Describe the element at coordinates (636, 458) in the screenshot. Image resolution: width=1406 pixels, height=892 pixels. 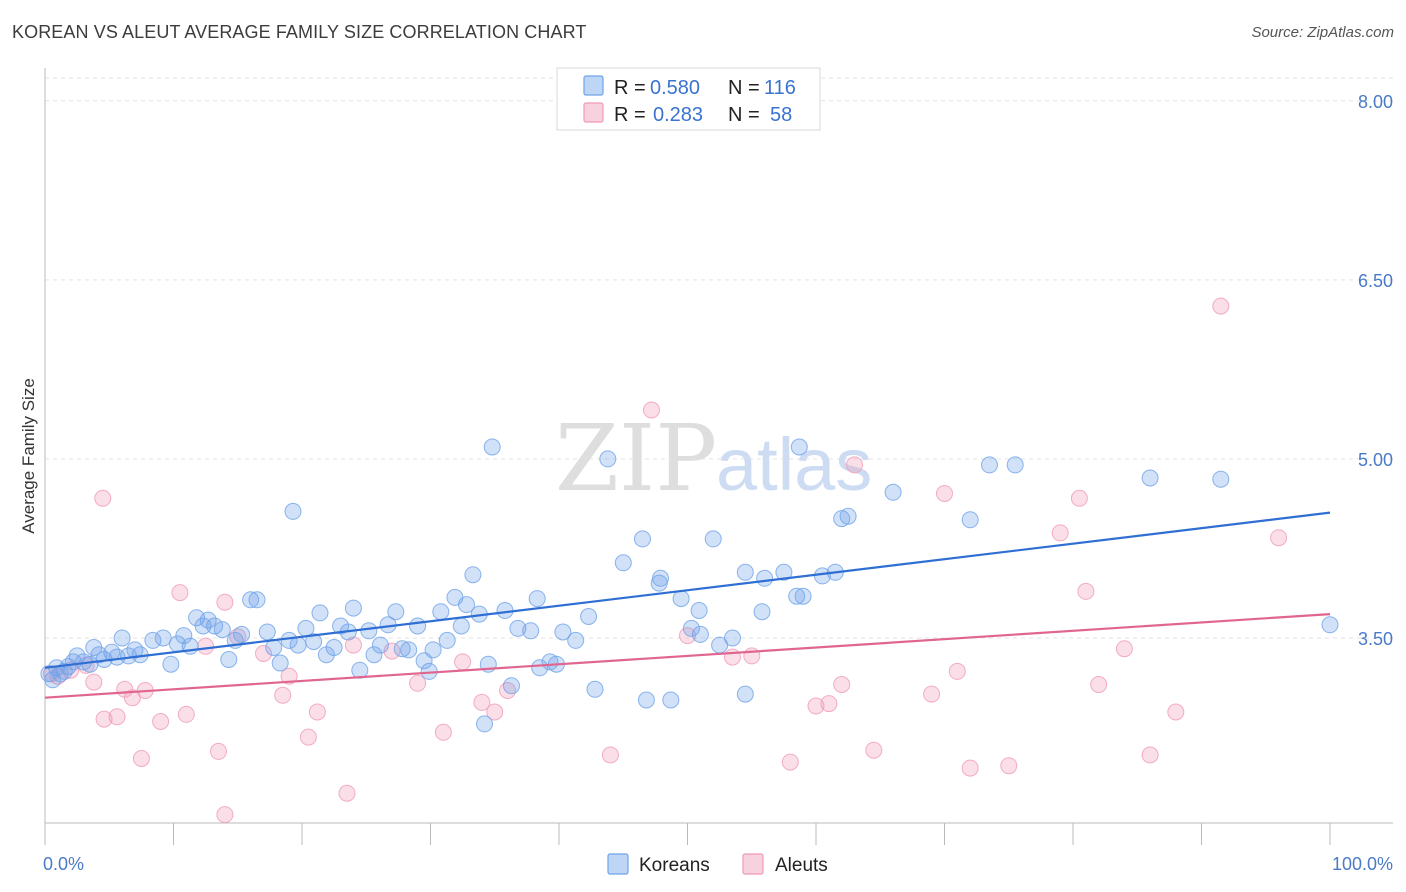
I see `watermark-zip: ZIP` at that location.